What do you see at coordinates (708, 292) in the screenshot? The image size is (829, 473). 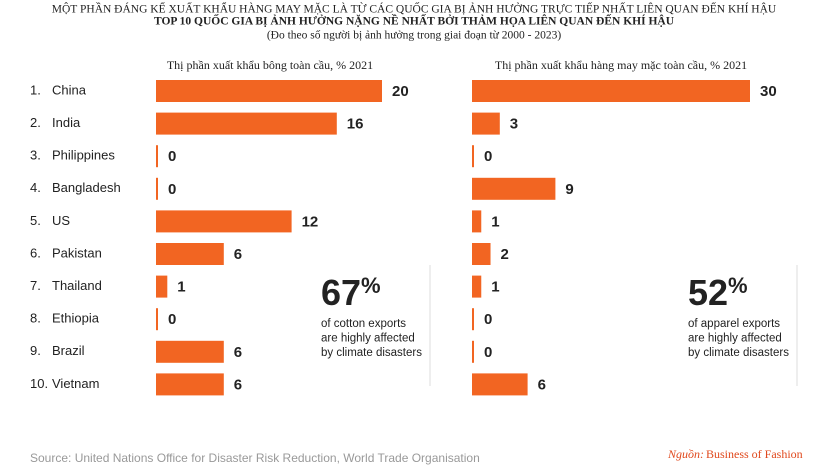 I see `stat-number-value: 52` at bounding box center [708, 292].